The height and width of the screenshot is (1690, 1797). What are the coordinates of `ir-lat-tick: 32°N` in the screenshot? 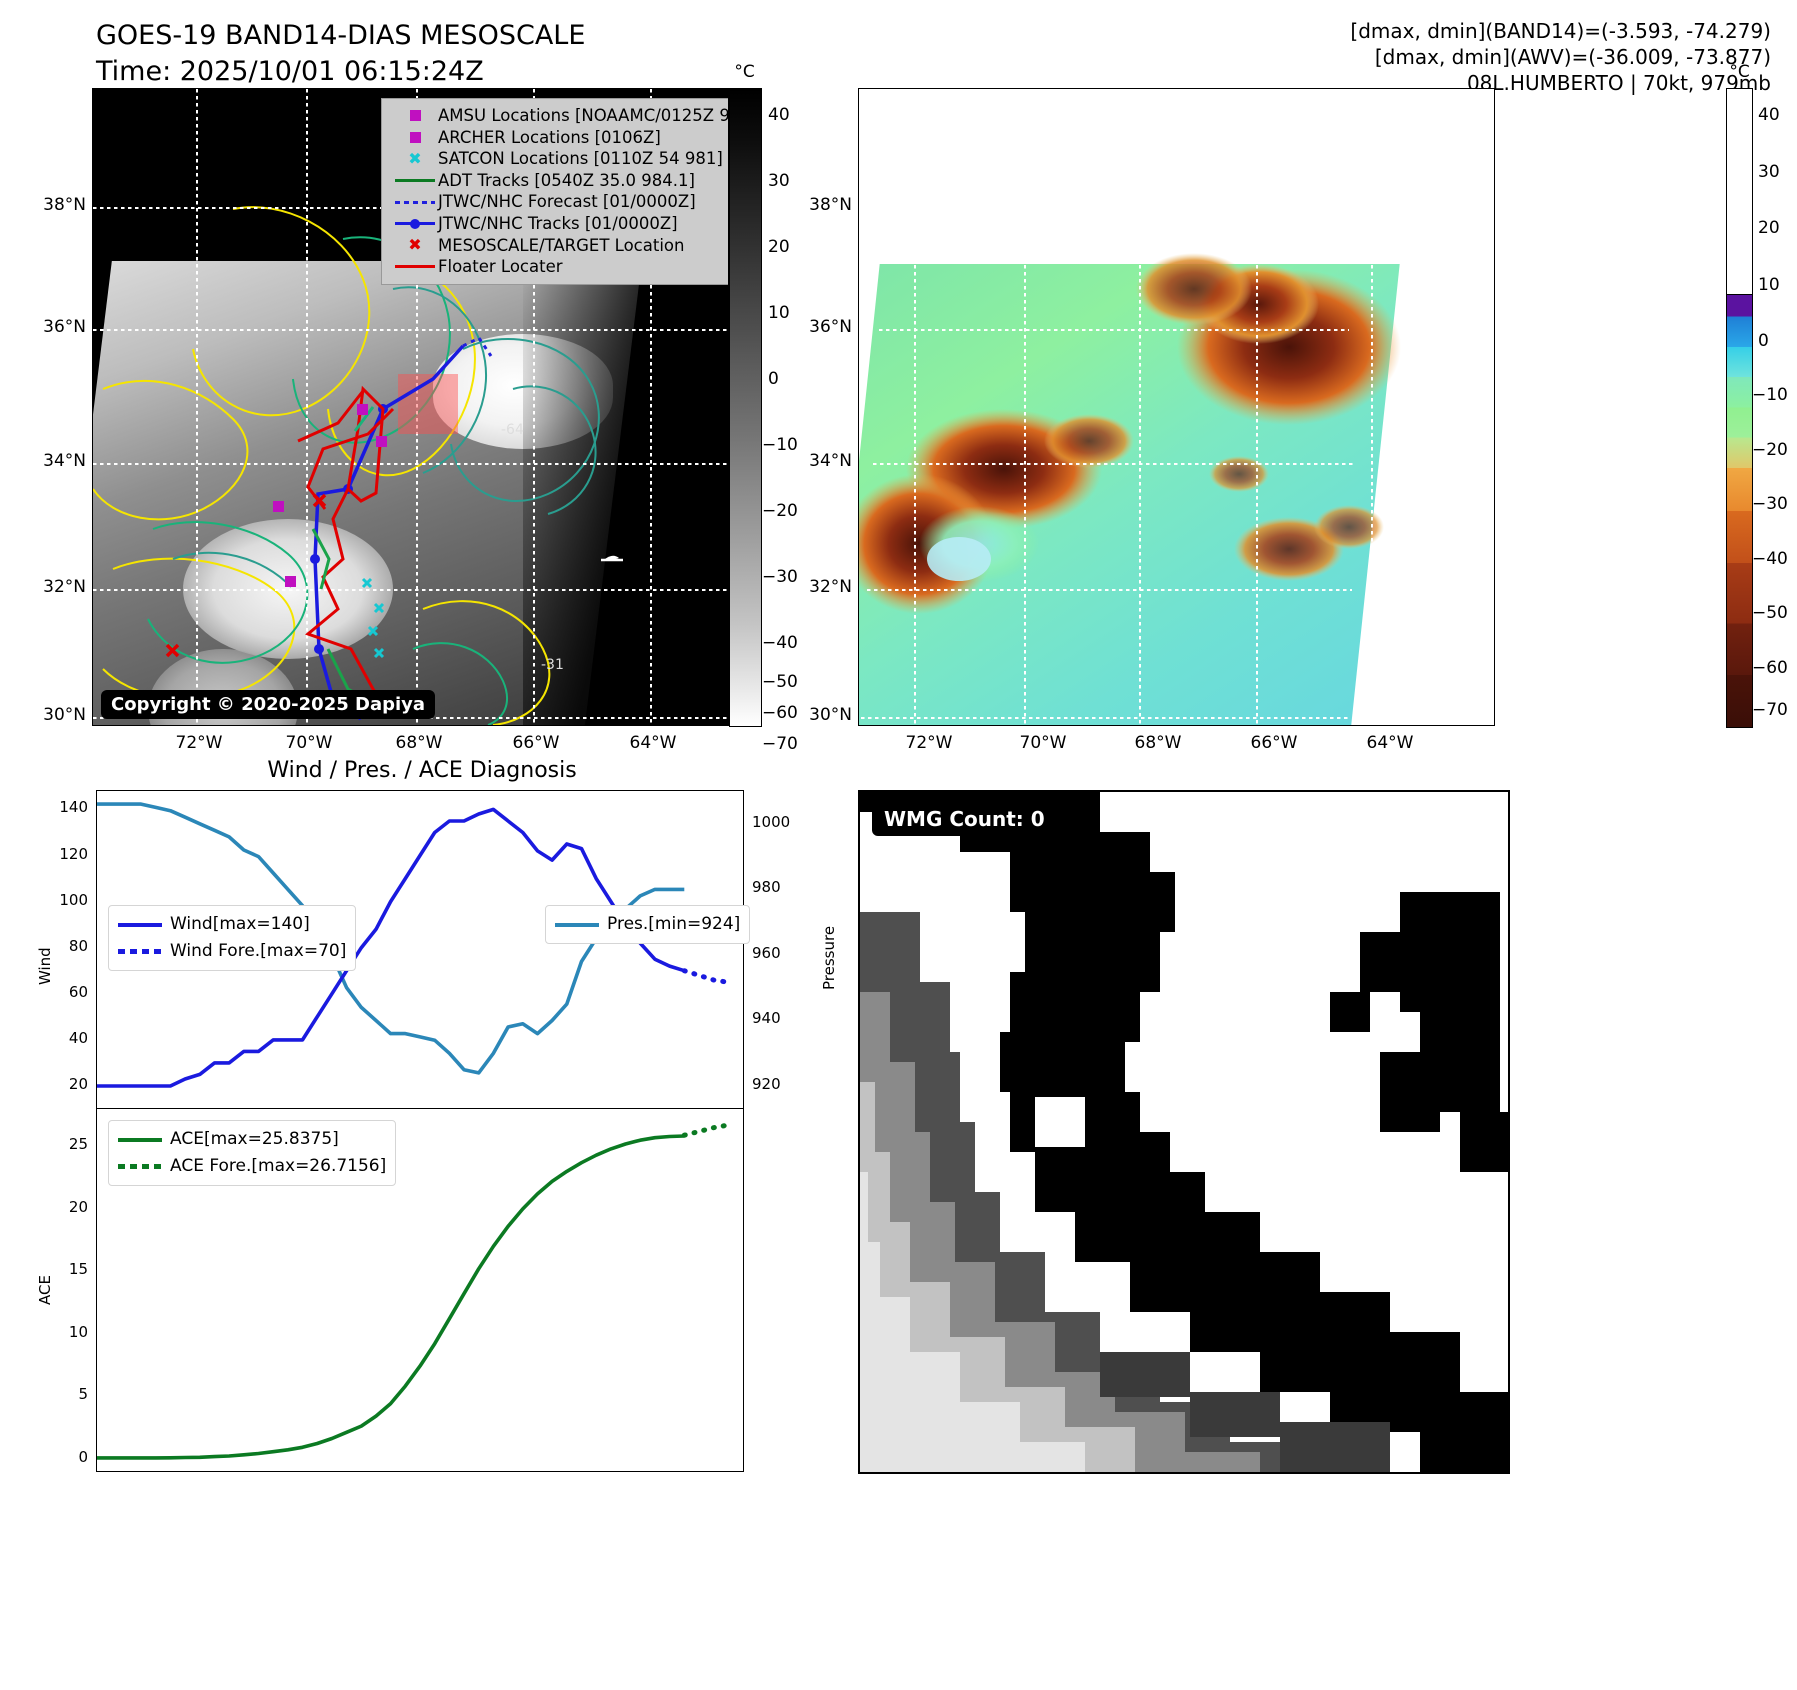 It's located at (64, 587).